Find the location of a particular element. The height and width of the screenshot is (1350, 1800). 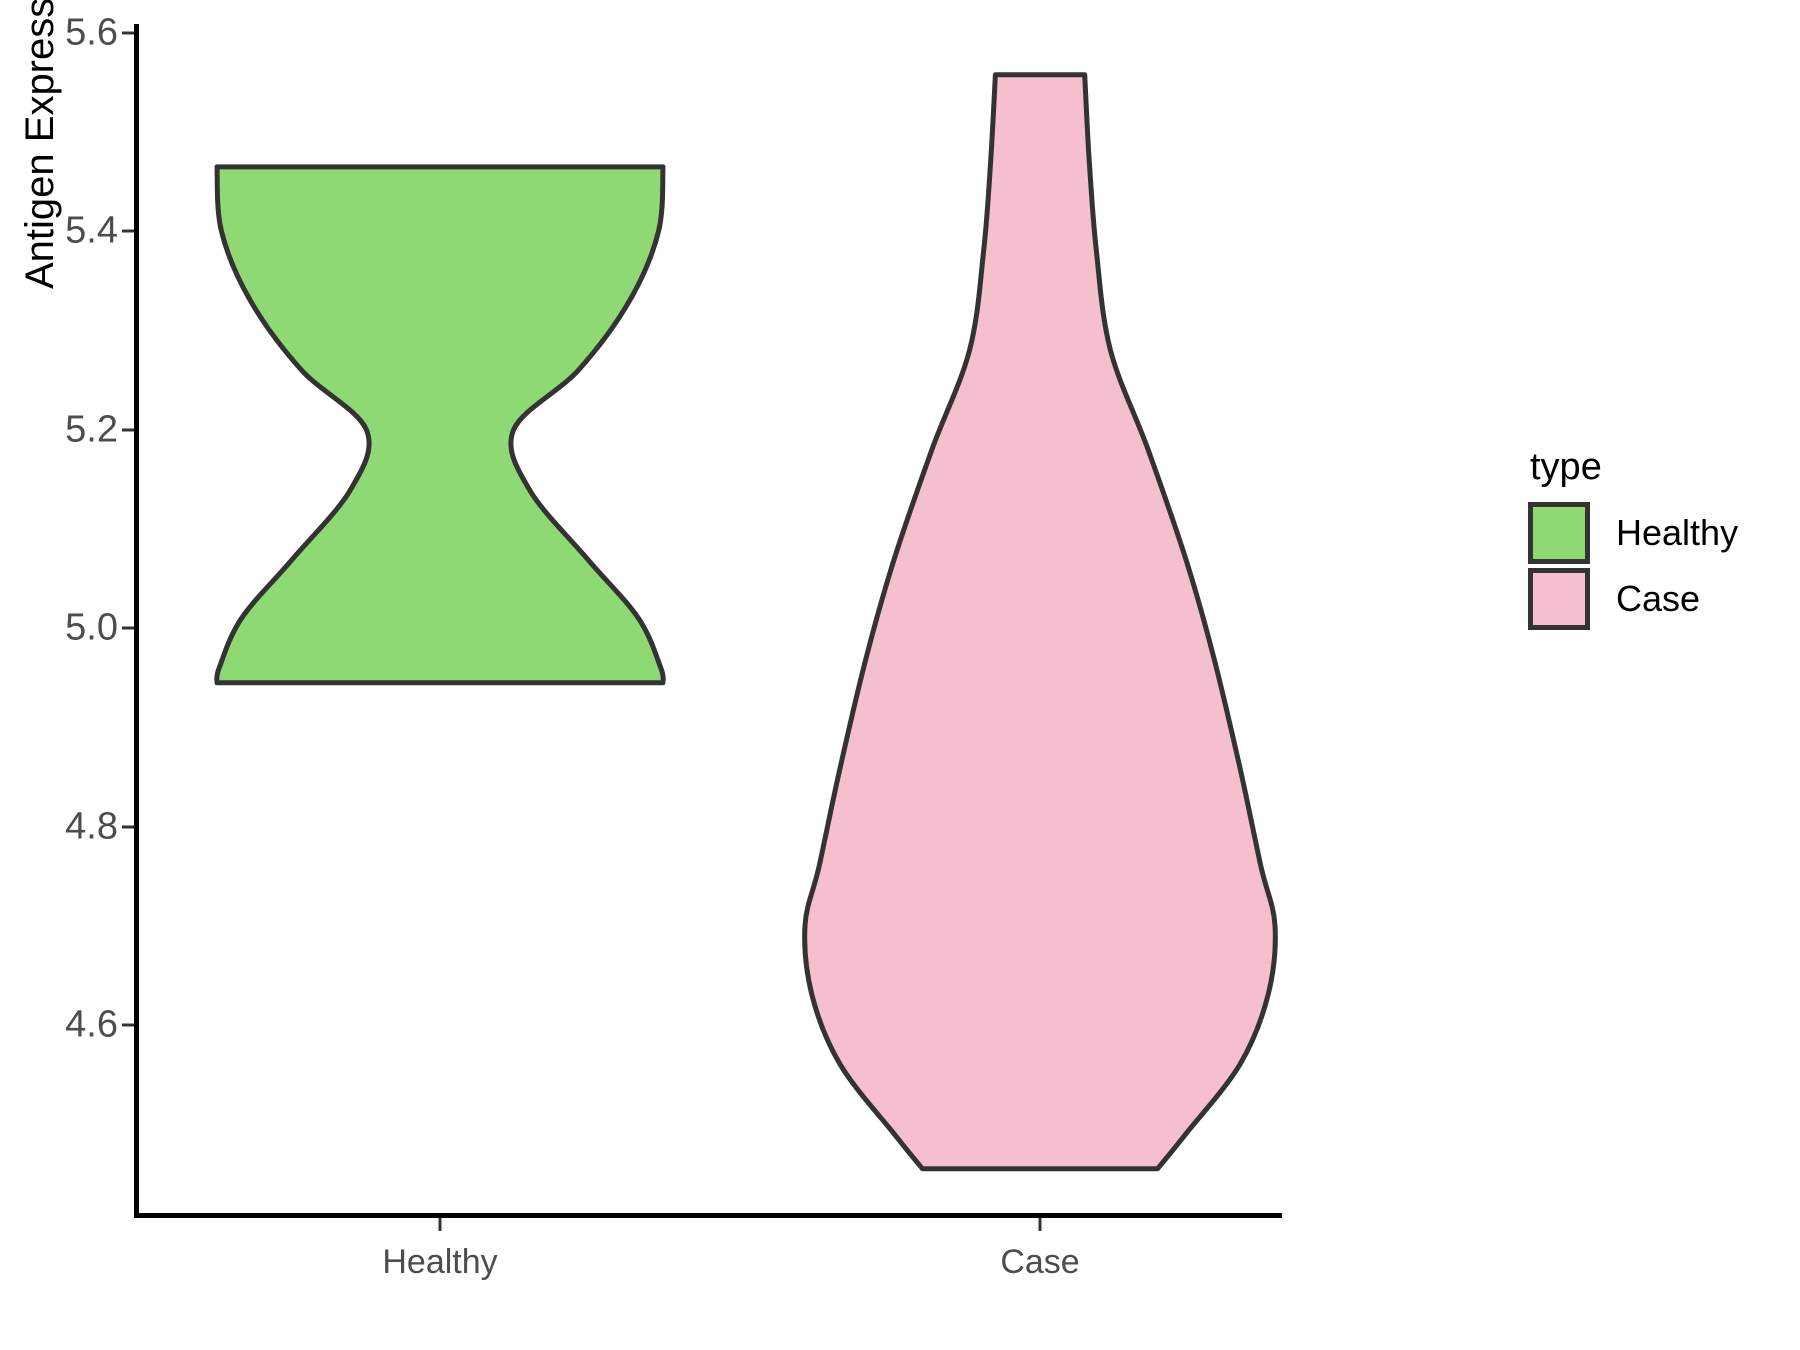

y-tick-label: 5.0 is located at coordinates (91, 627).